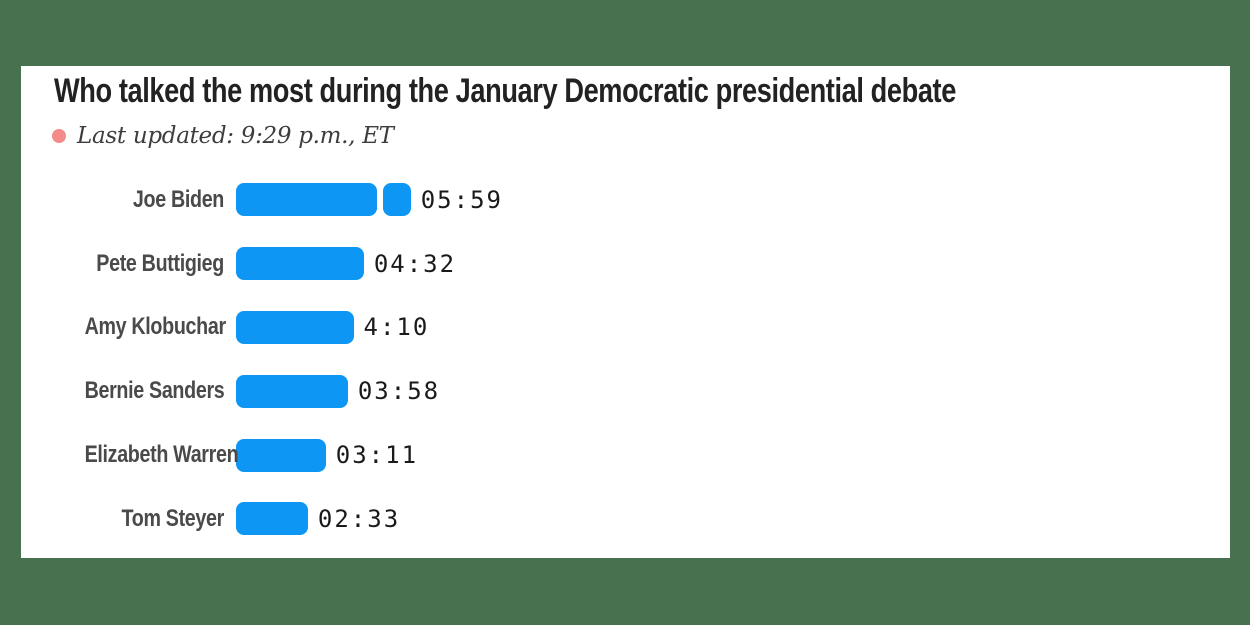 The width and height of the screenshot is (1250, 625). What do you see at coordinates (415, 263) in the screenshot?
I see `time-value: 04:32` at bounding box center [415, 263].